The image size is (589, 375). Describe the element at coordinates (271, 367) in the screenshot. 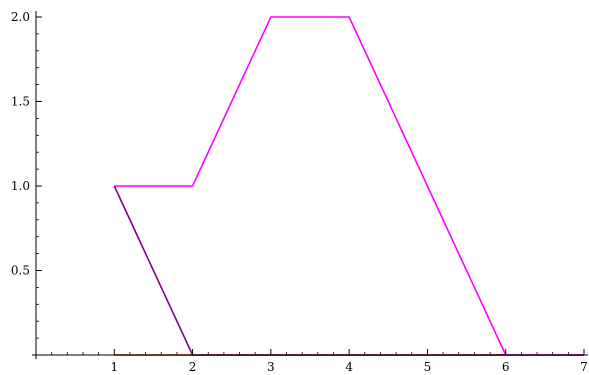

I see `x-tick-label: 3` at that location.